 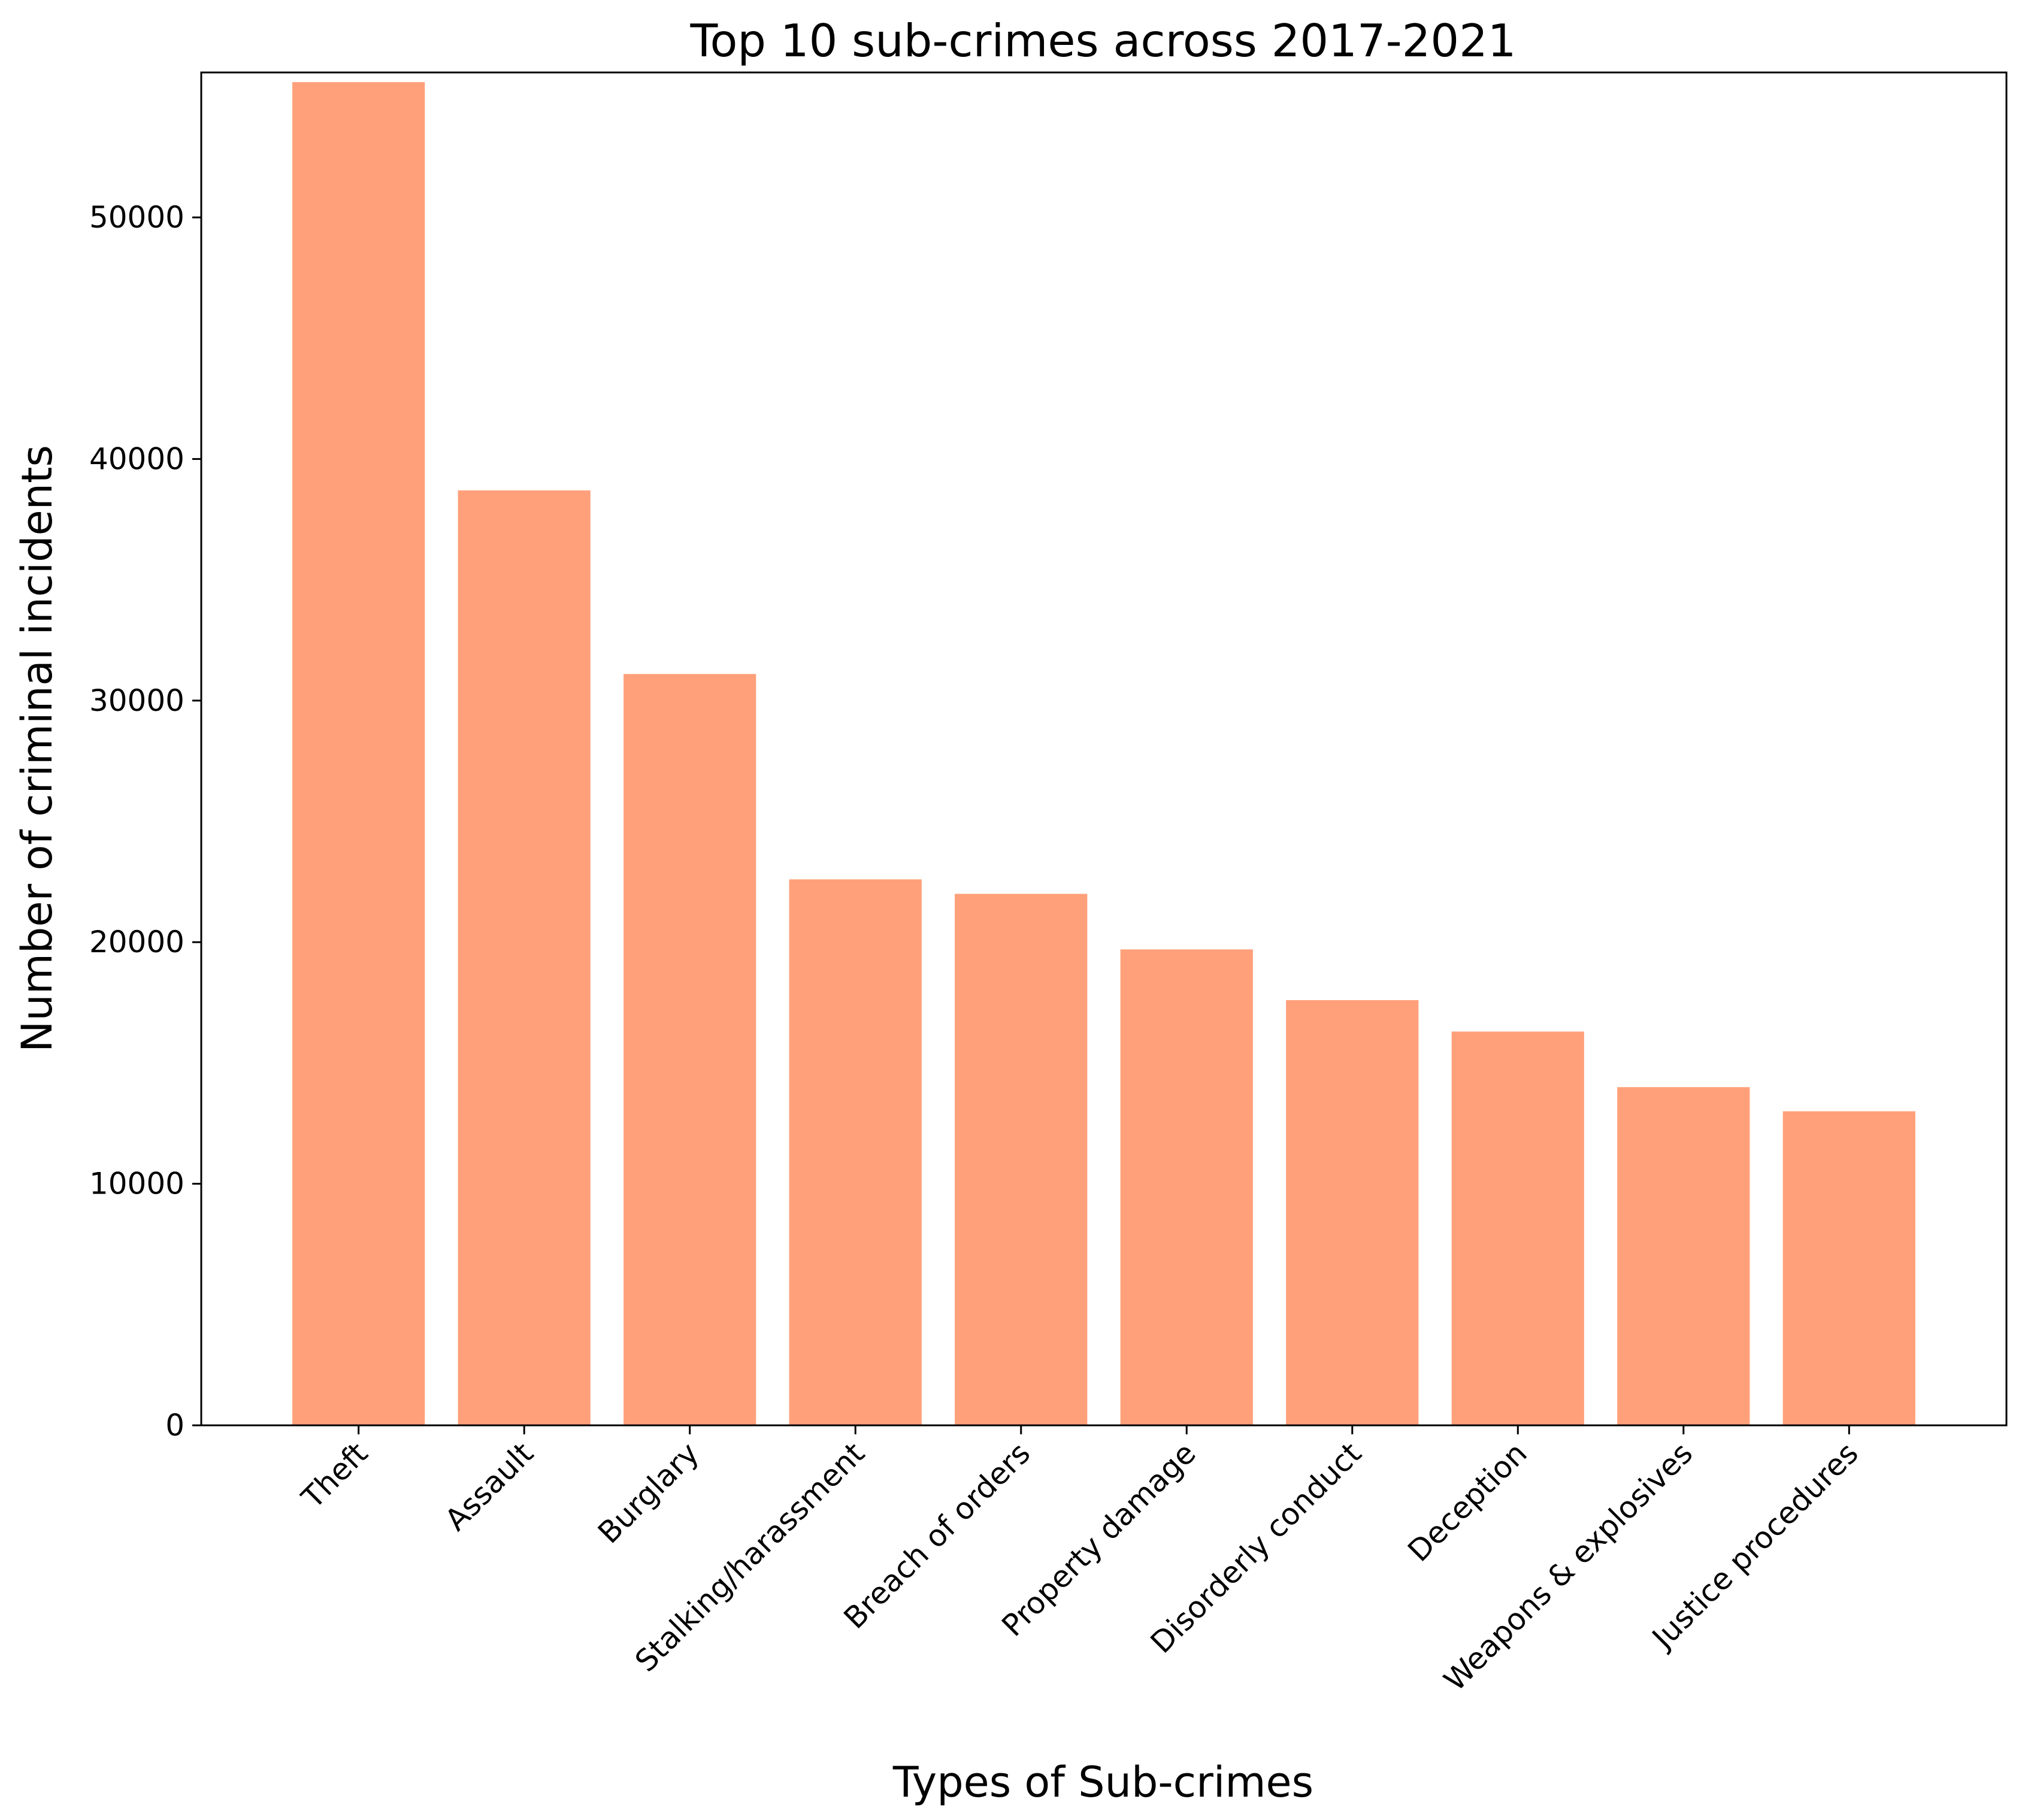 What do you see at coordinates (136, 701) in the screenshot?
I see `y-tick-label-3: 30000` at bounding box center [136, 701].